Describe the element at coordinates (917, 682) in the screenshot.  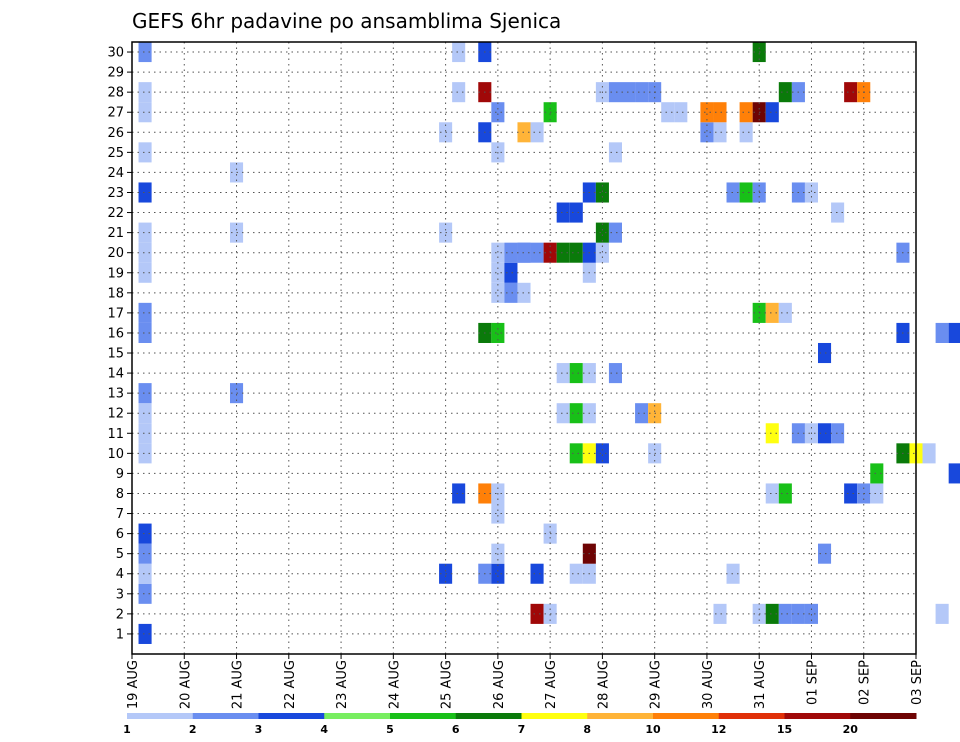
I see `x-tick-label: 03 SEP` at that location.